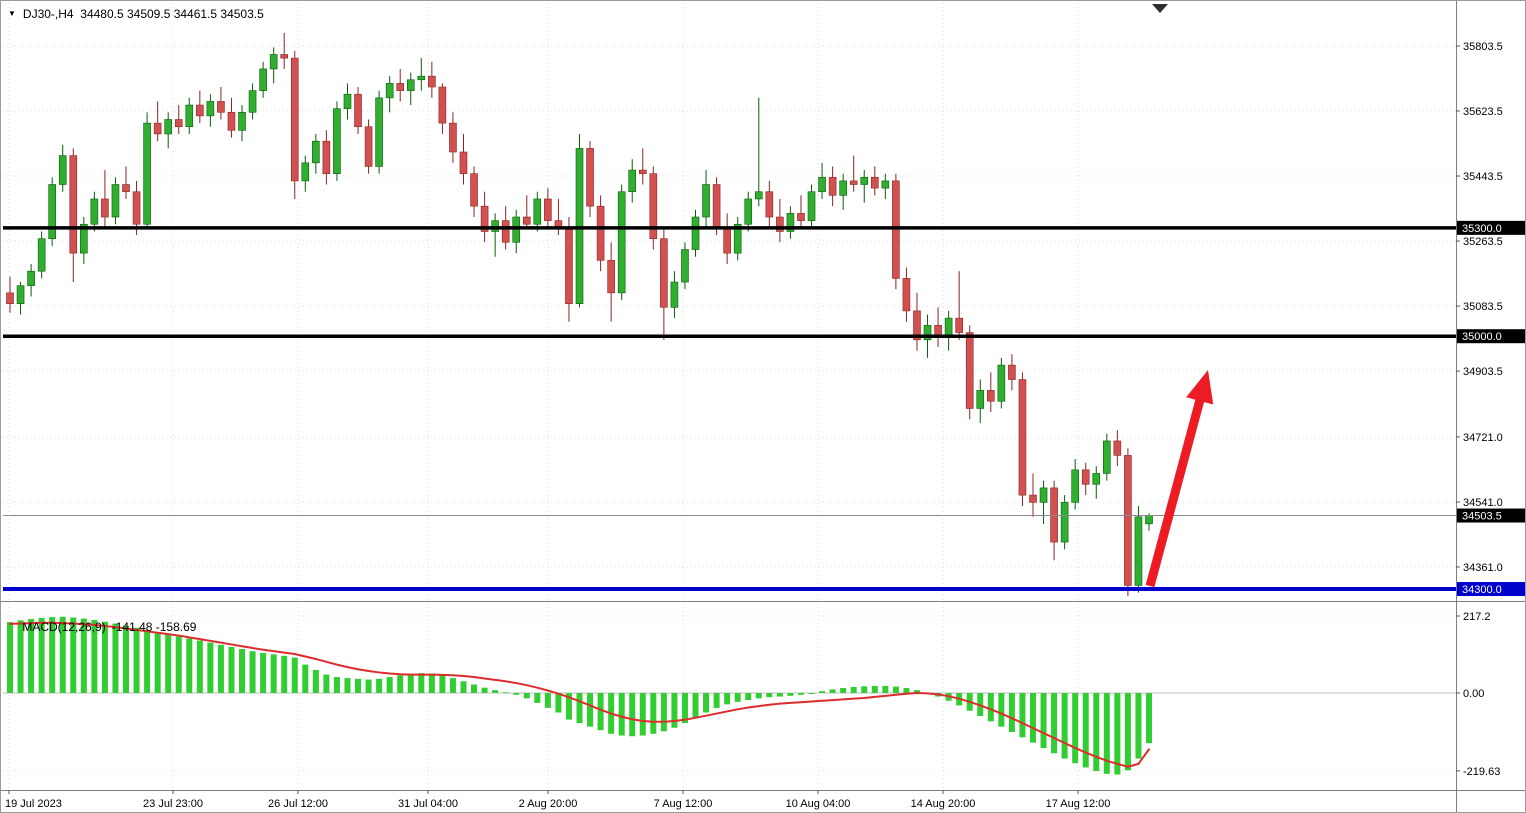 The image size is (1526, 813). Describe the element at coordinates (1482, 337) in the screenshot. I see `hline-price-label-text: 35000.0` at that location.